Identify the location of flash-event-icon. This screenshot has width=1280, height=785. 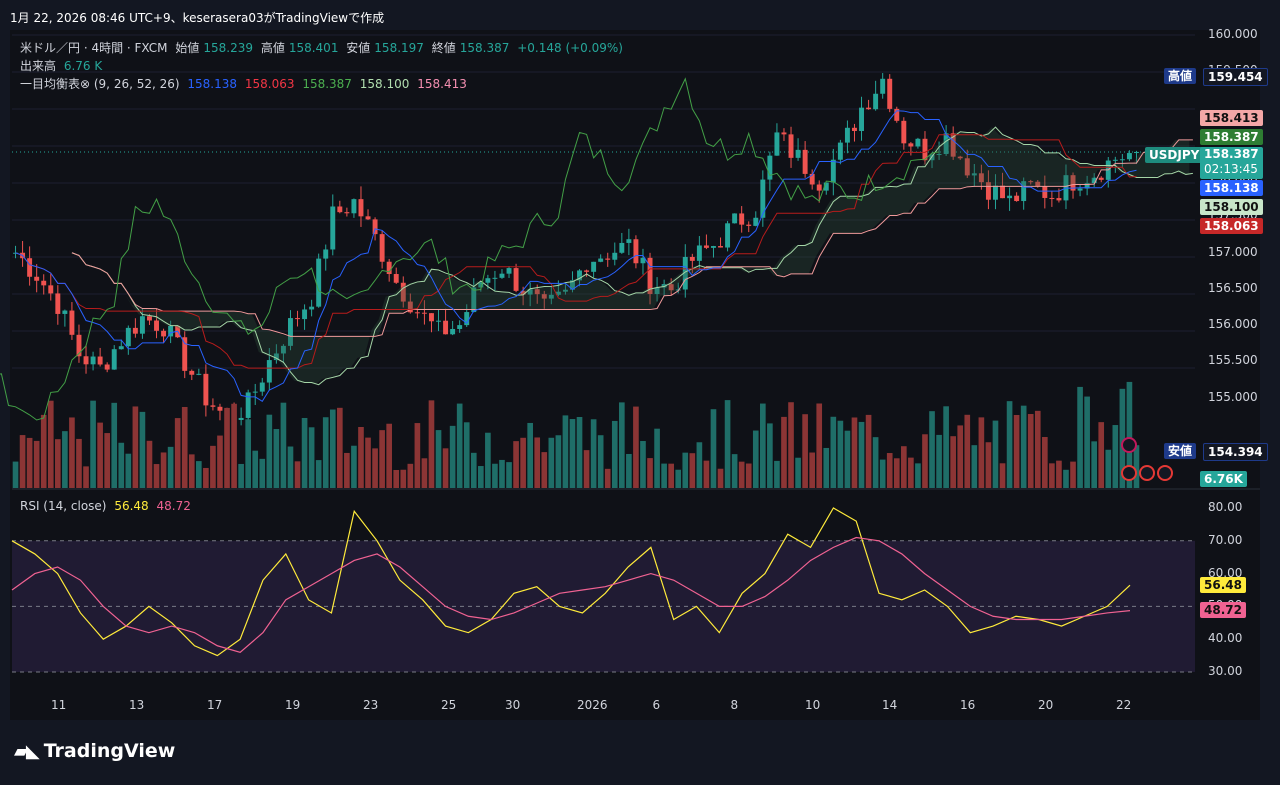
(1129, 445).